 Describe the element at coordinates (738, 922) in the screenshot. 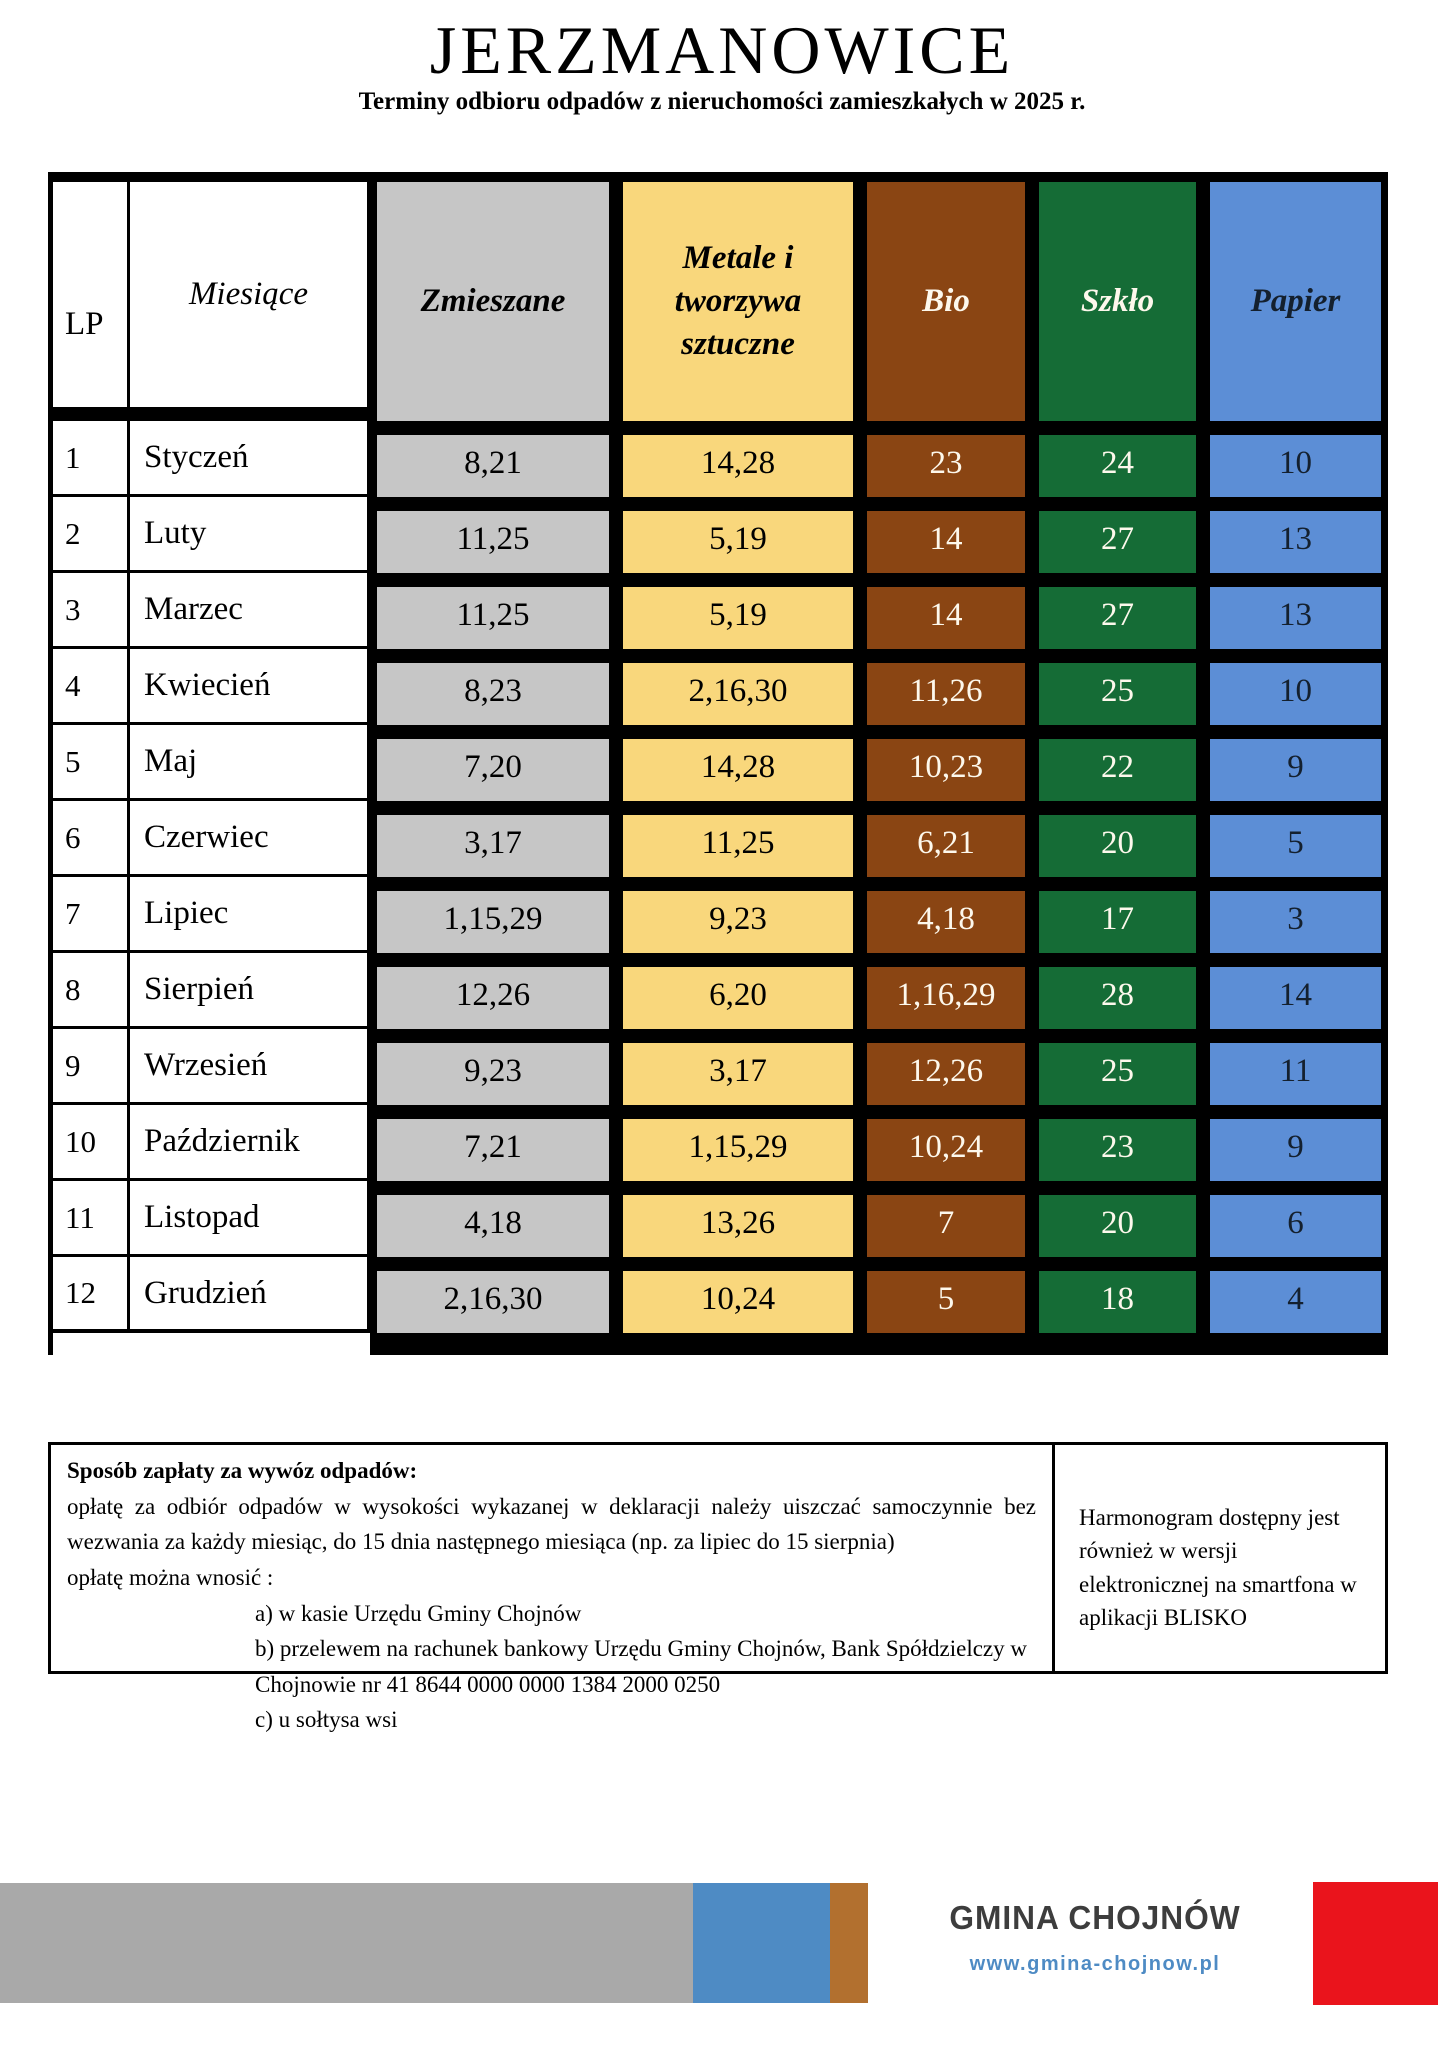

I see `schedule-cell-metale: 9,23` at that location.